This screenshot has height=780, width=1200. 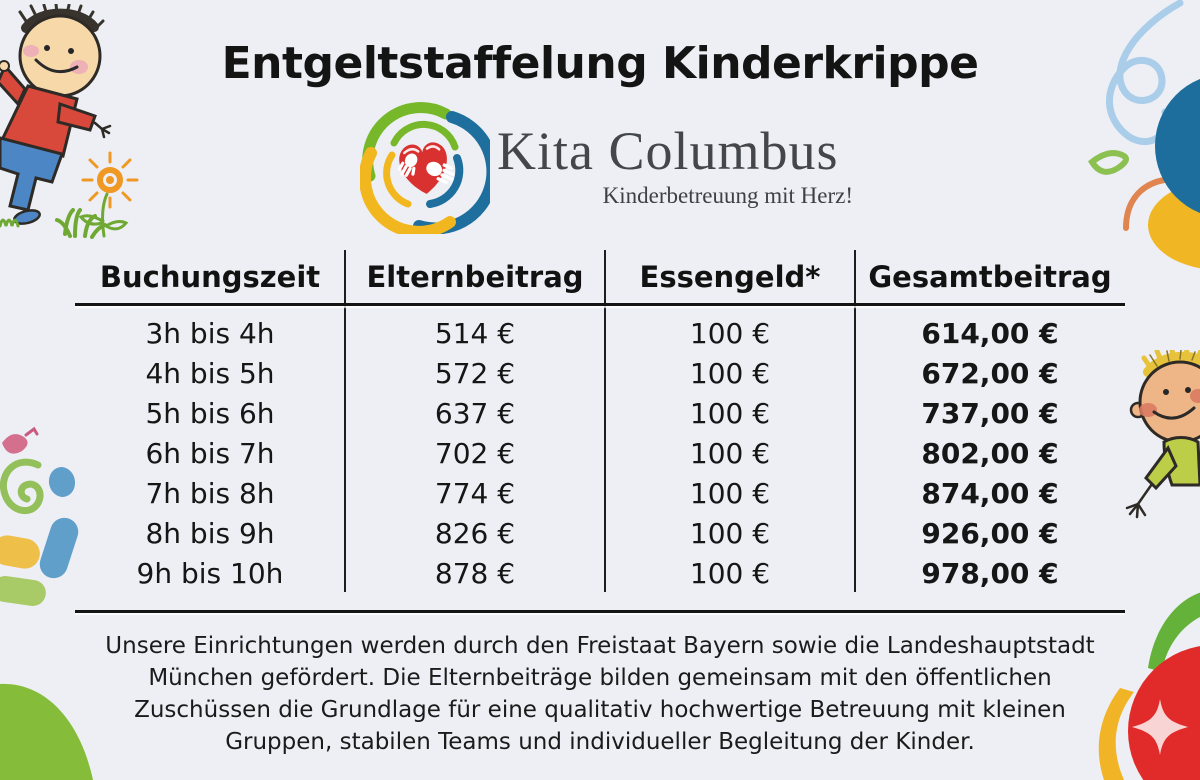 What do you see at coordinates (475, 533) in the screenshot?
I see `table-cell: 826 €` at bounding box center [475, 533].